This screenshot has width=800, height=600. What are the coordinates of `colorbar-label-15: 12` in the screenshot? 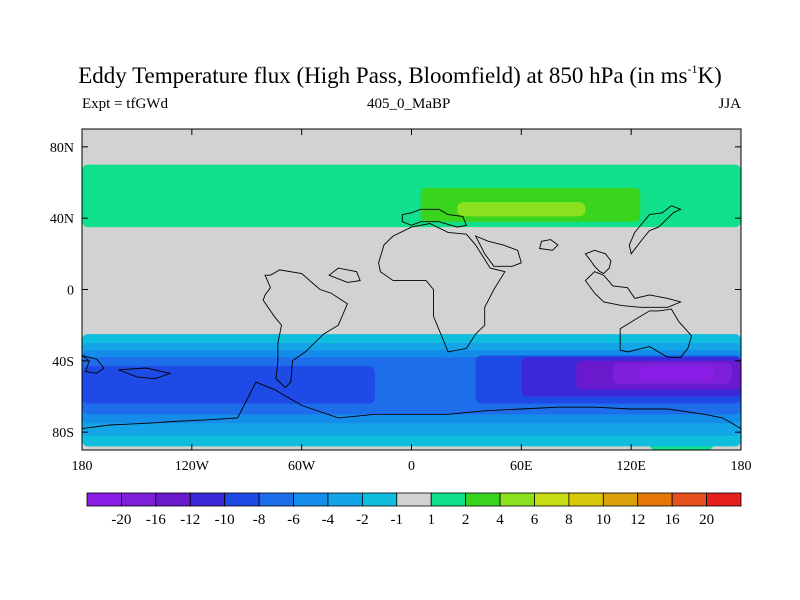 It's located at (637, 520).